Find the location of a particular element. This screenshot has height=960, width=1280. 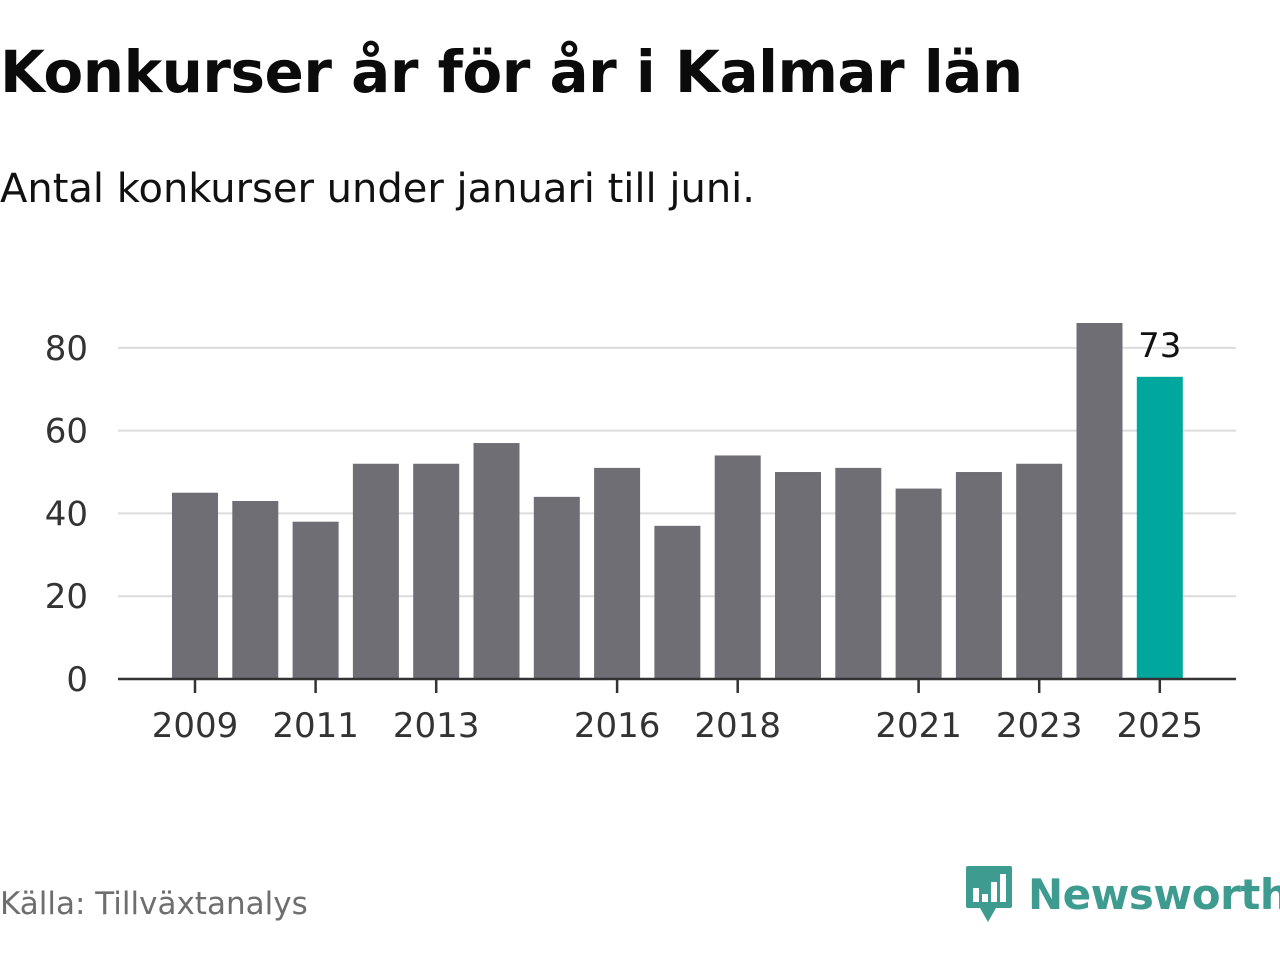

x-tick-label-2009: 2009 is located at coordinates (195, 726).